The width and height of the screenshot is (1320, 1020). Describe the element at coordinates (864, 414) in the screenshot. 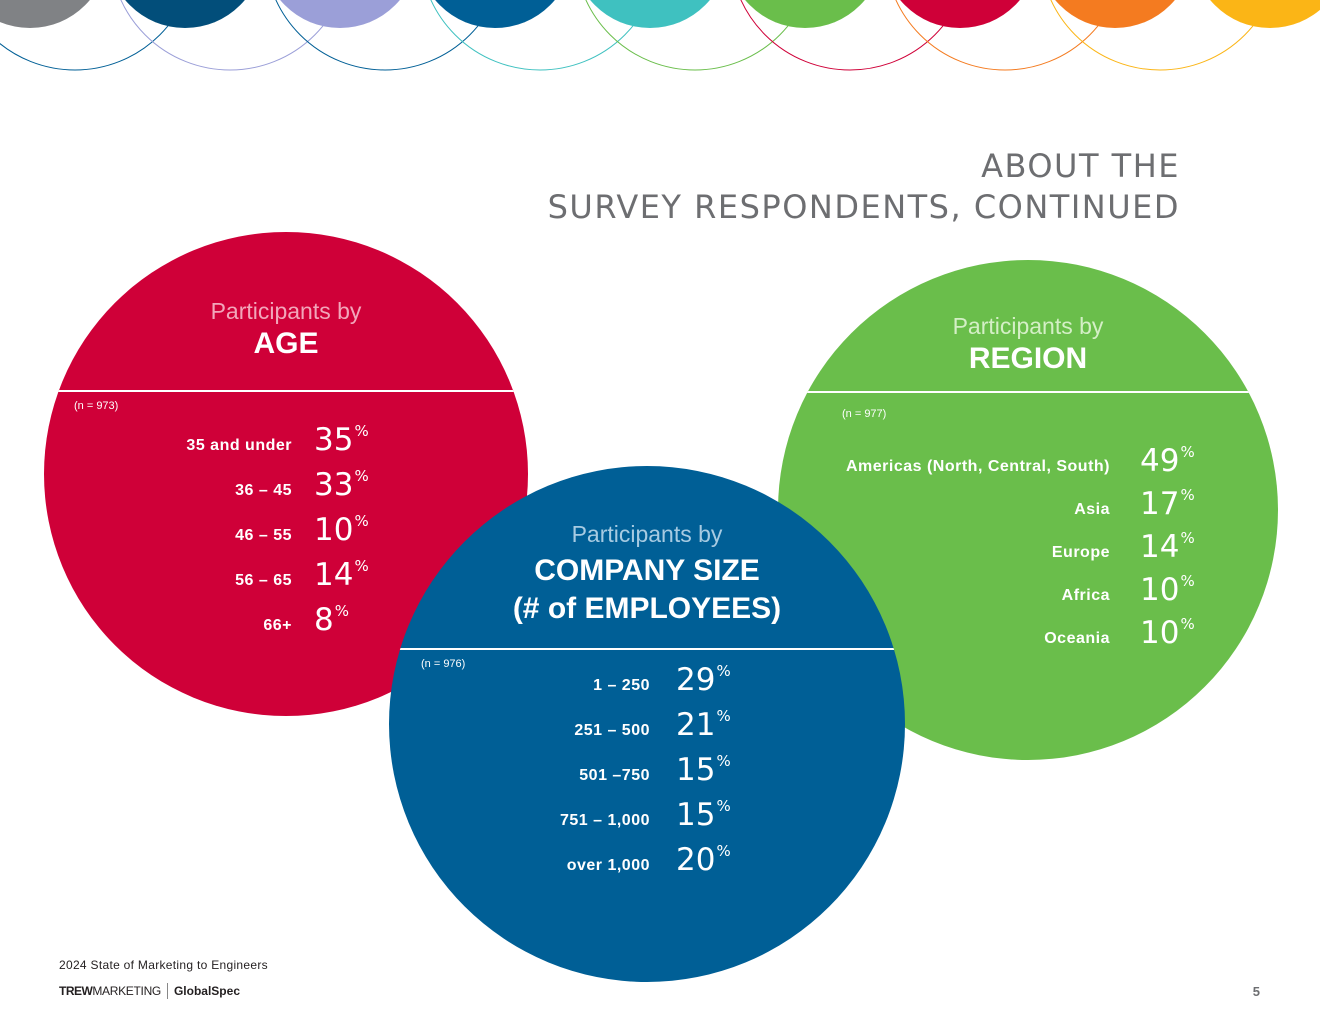

I see `region-sample-size: (n = 977)` at that location.